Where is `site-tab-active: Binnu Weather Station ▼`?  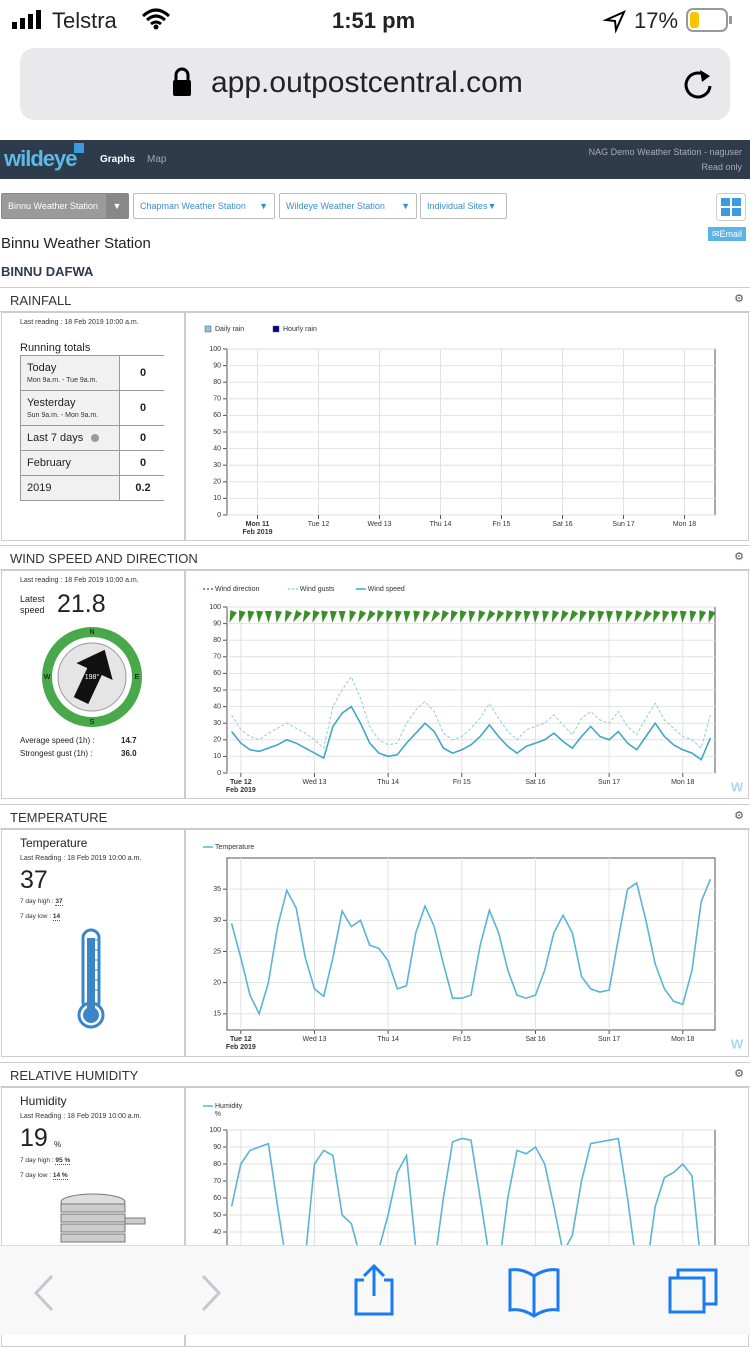
site-tab-active: Binnu Weather Station ▼ is located at coordinates (65, 206).